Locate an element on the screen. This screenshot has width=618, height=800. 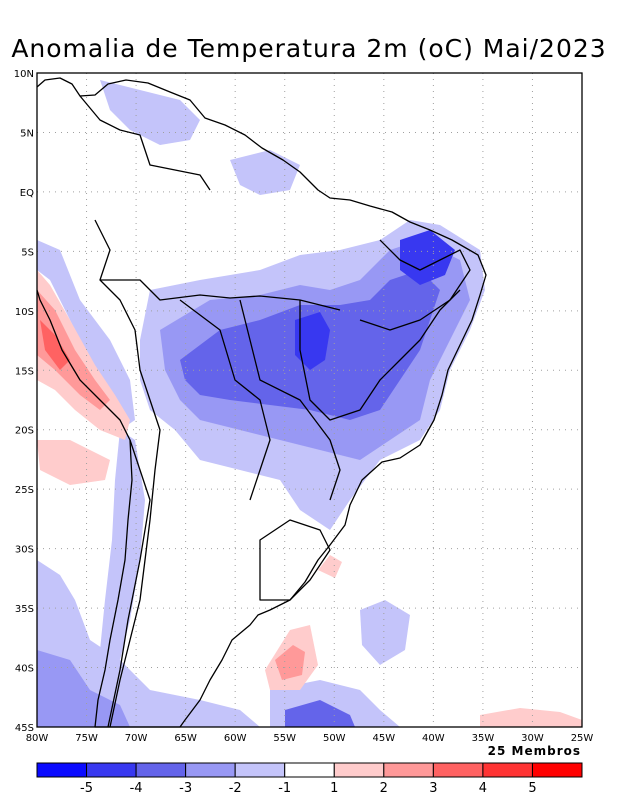
lon-tick-label: 75W is located at coordinates (86, 738).